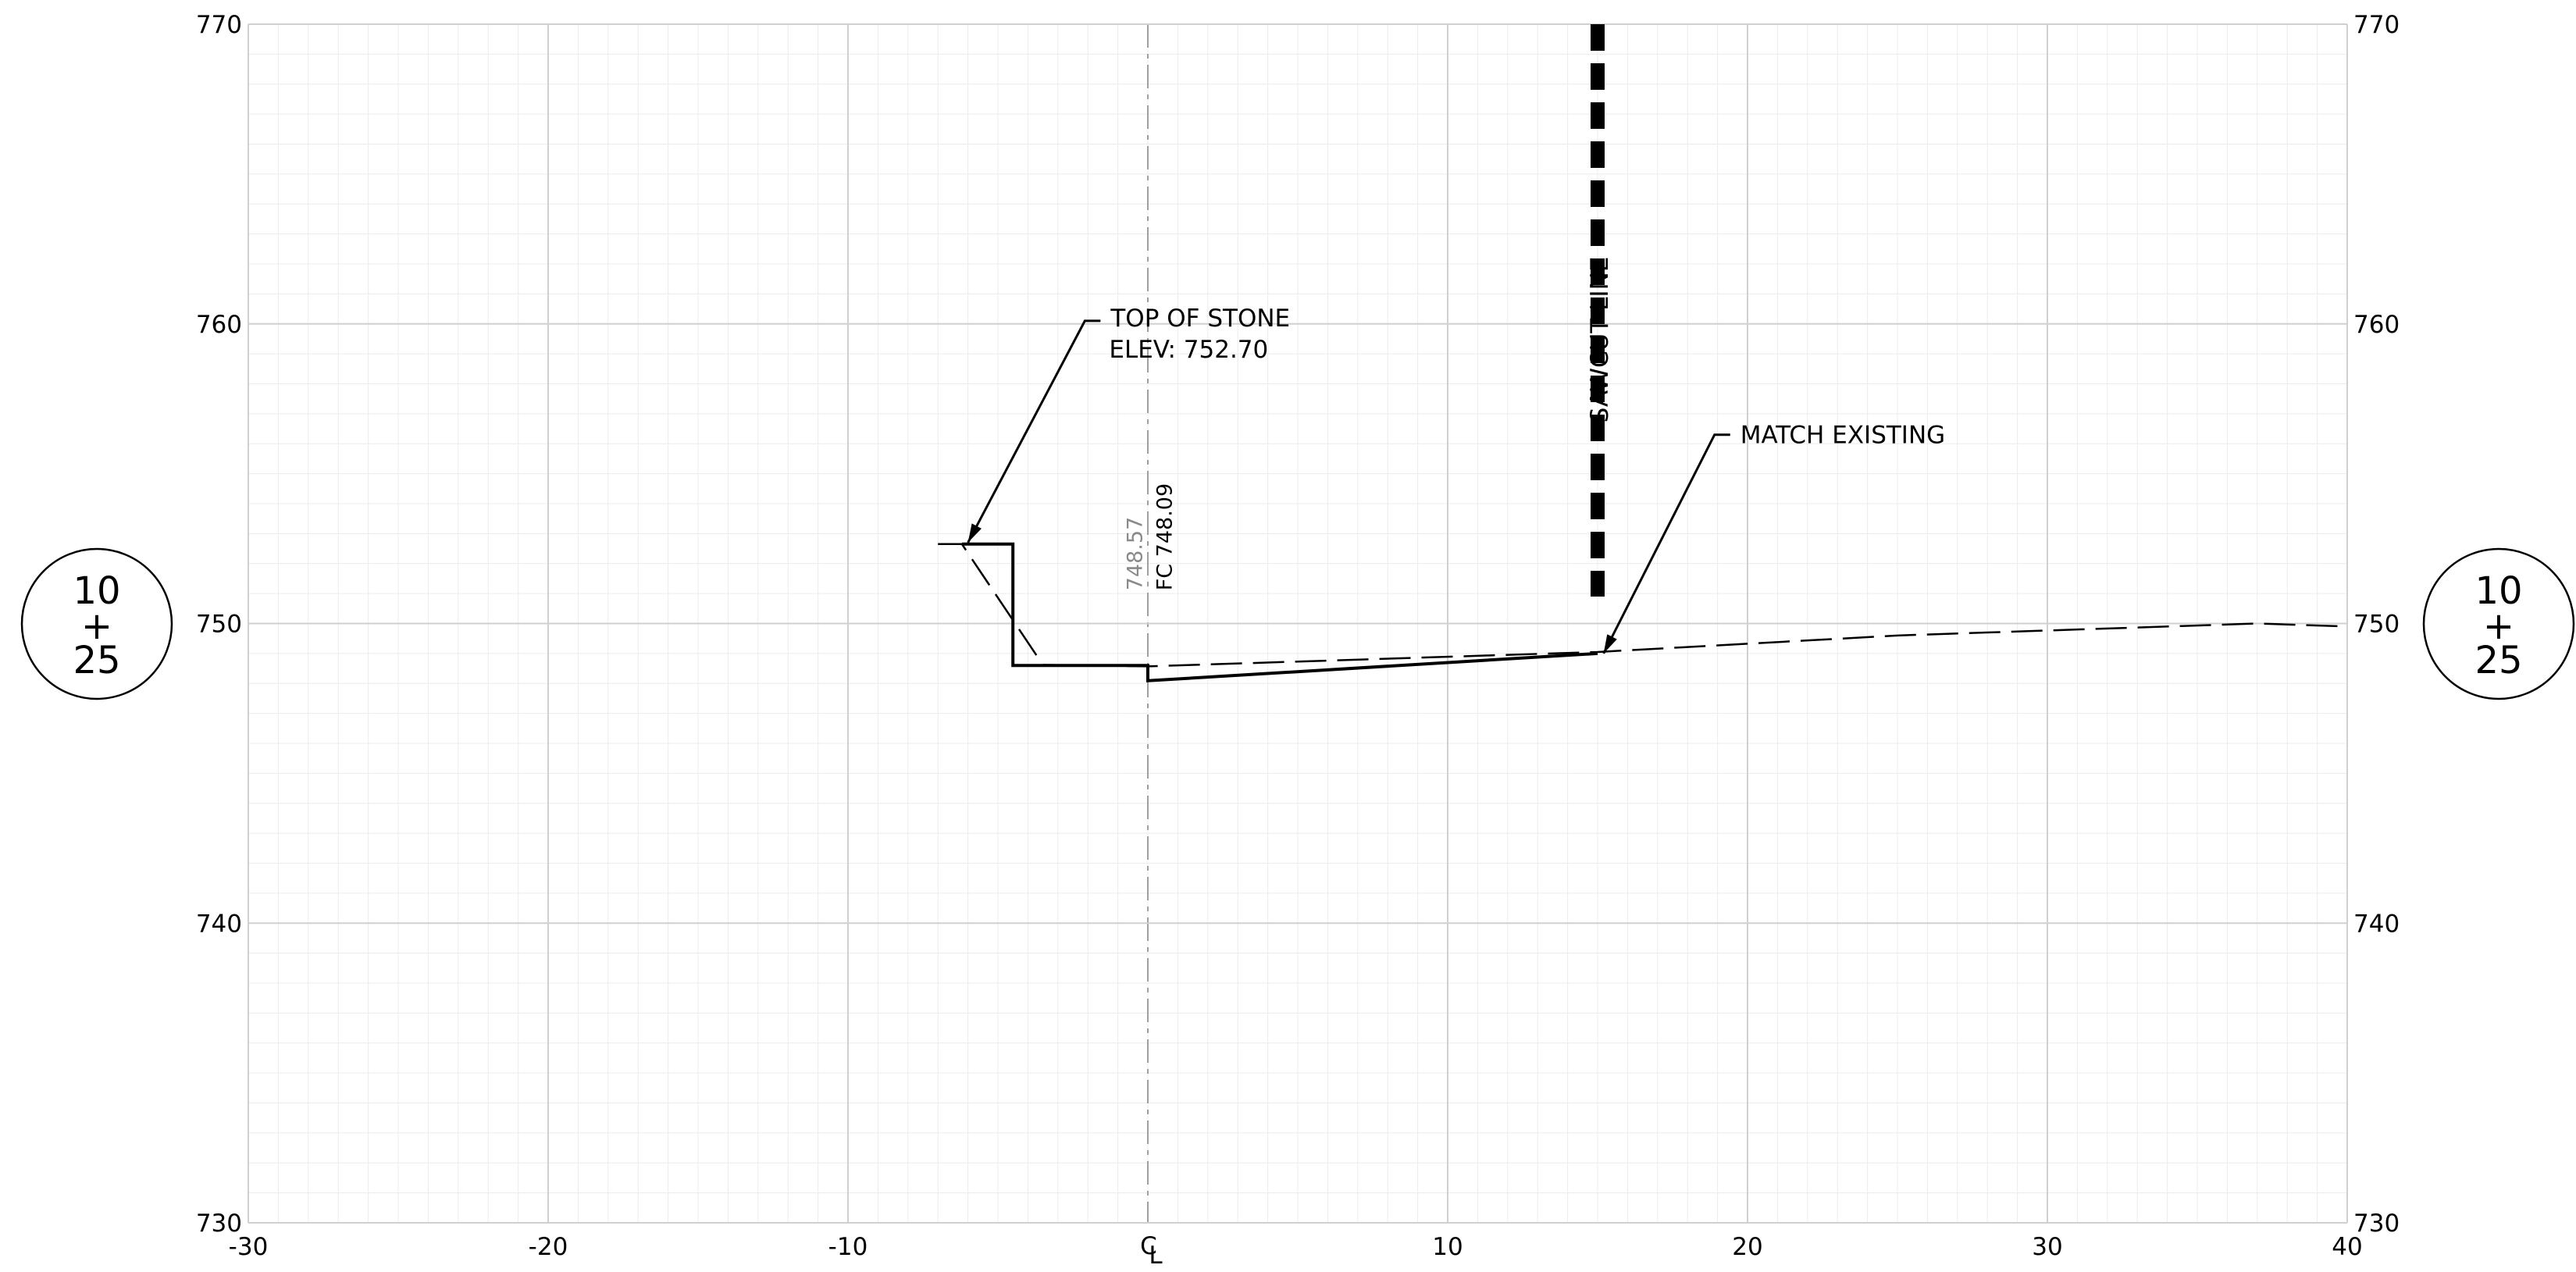  Describe the element at coordinates (1447, 1247) in the screenshot. I see `x-tick-label: 10` at that location.